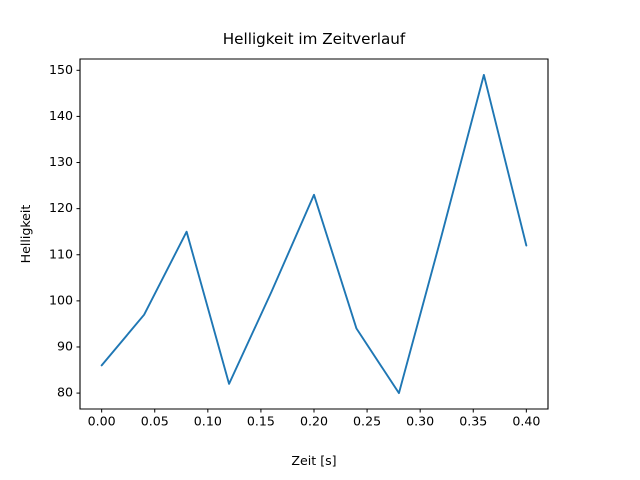  What do you see at coordinates (313, 460) in the screenshot?
I see `x-axis-label: Zeit [s]` at bounding box center [313, 460].